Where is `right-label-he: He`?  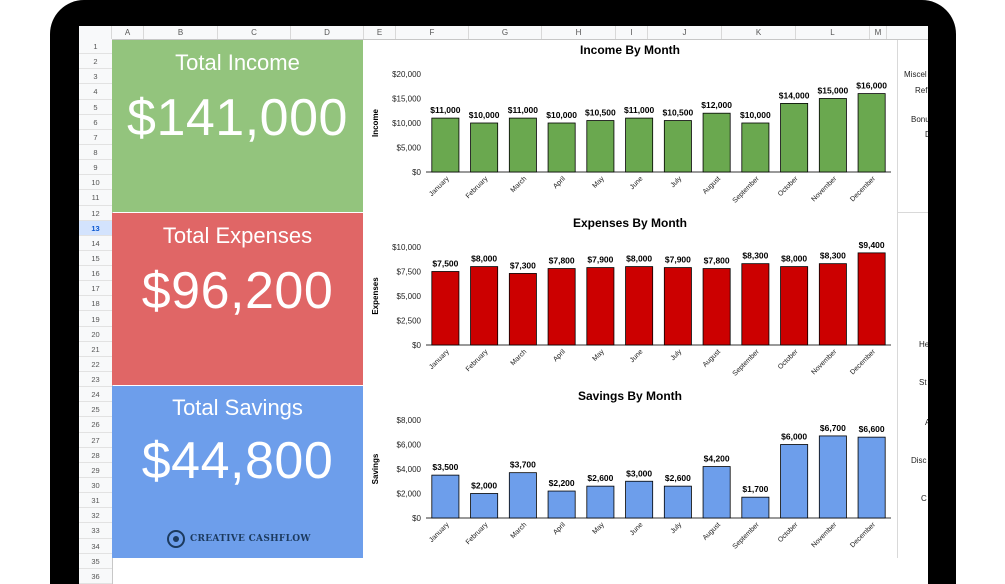 right-label-he: He is located at coordinates (923, 344).